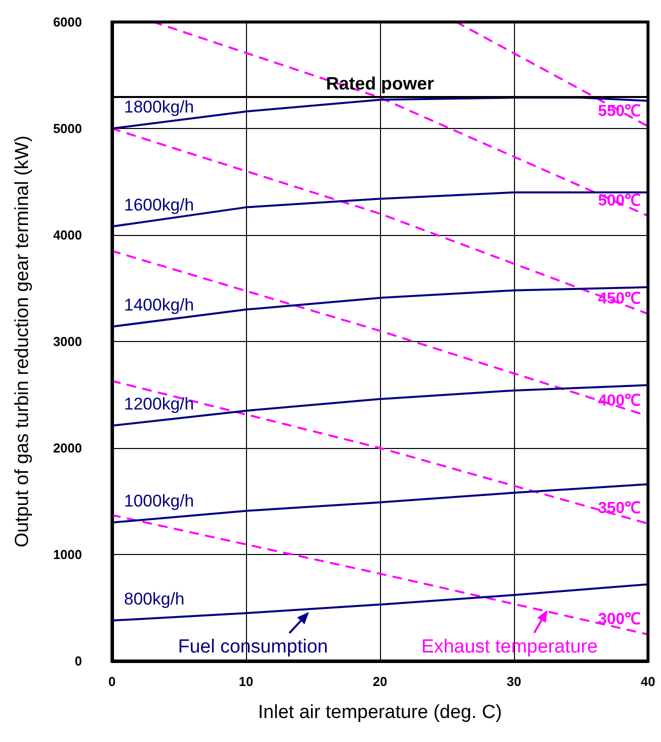 This screenshot has height=742, width=661. What do you see at coordinates (246, 681) in the screenshot?
I see `x-tick-label: 10` at bounding box center [246, 681].